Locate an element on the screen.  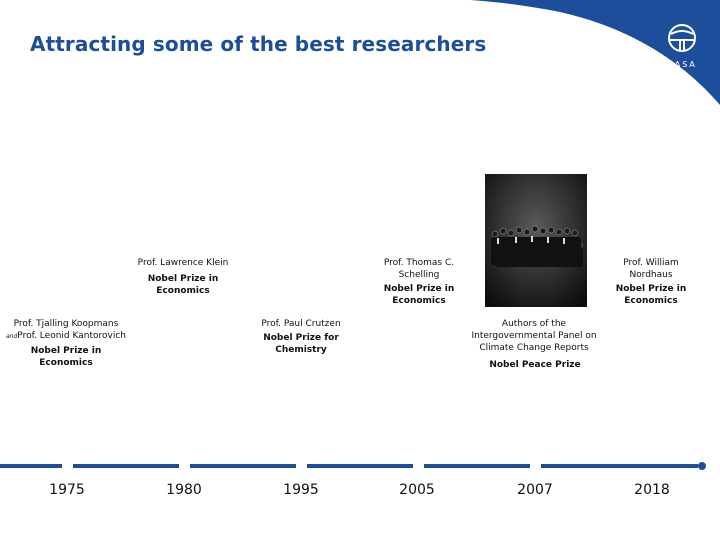
entry-prize: Nobel Prize for Chemistry is located at coordinates (301, 344).